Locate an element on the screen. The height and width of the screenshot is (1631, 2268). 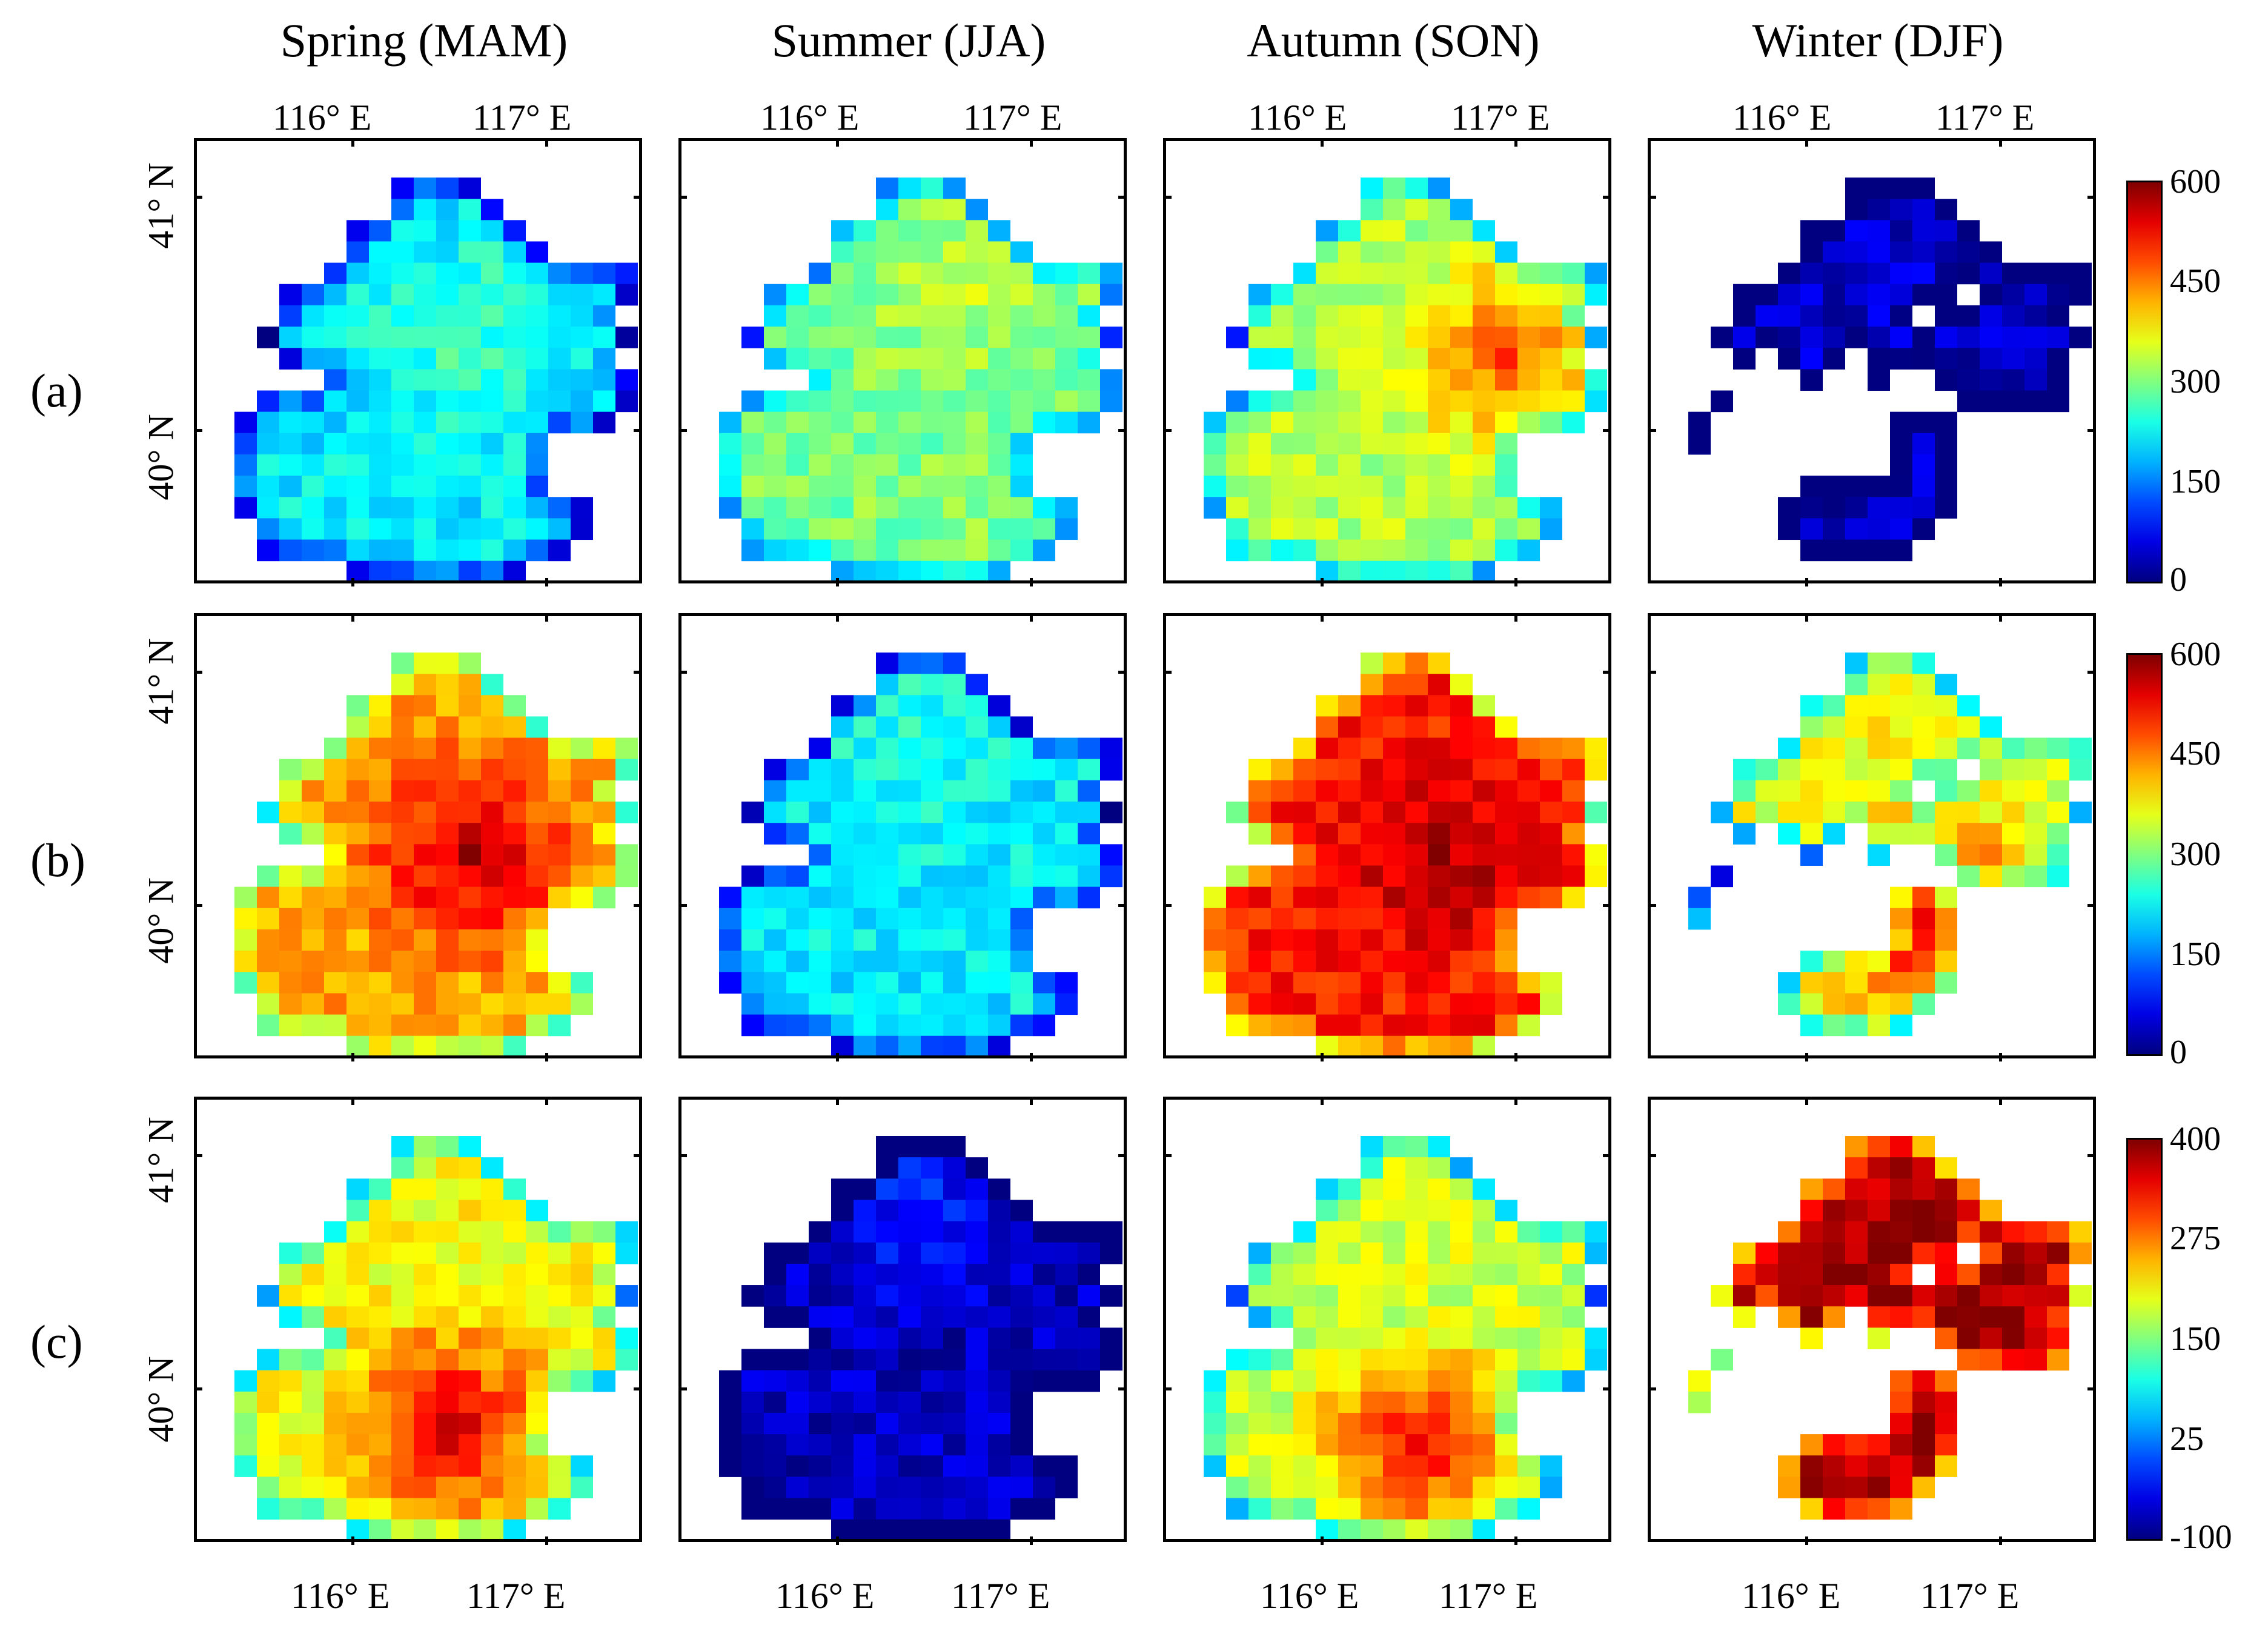
bottom-lon-label: 116° E is located at coordinates (825, 1596).